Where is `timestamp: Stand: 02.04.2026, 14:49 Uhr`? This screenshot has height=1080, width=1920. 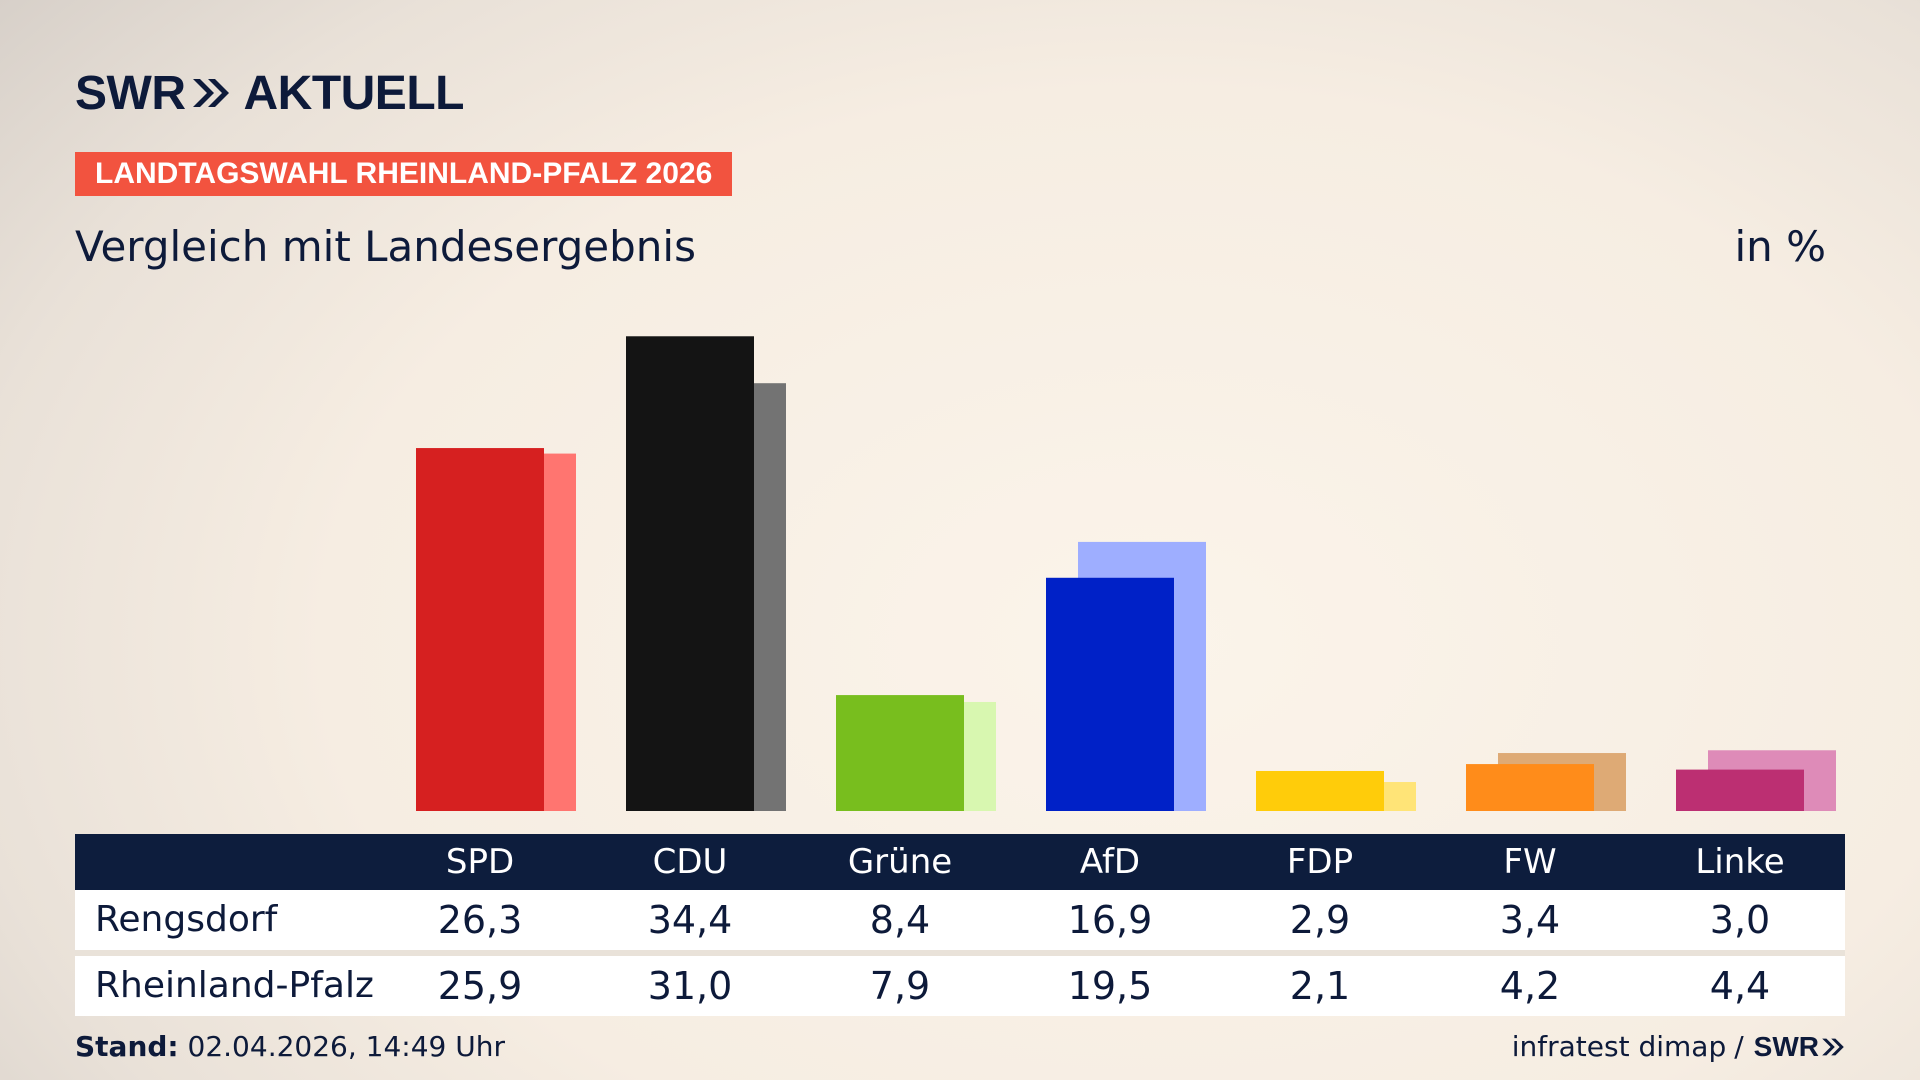 timestamp: Stand: 02.04.2026, 14:49 Uhr is located at coordinates (290, 1046).